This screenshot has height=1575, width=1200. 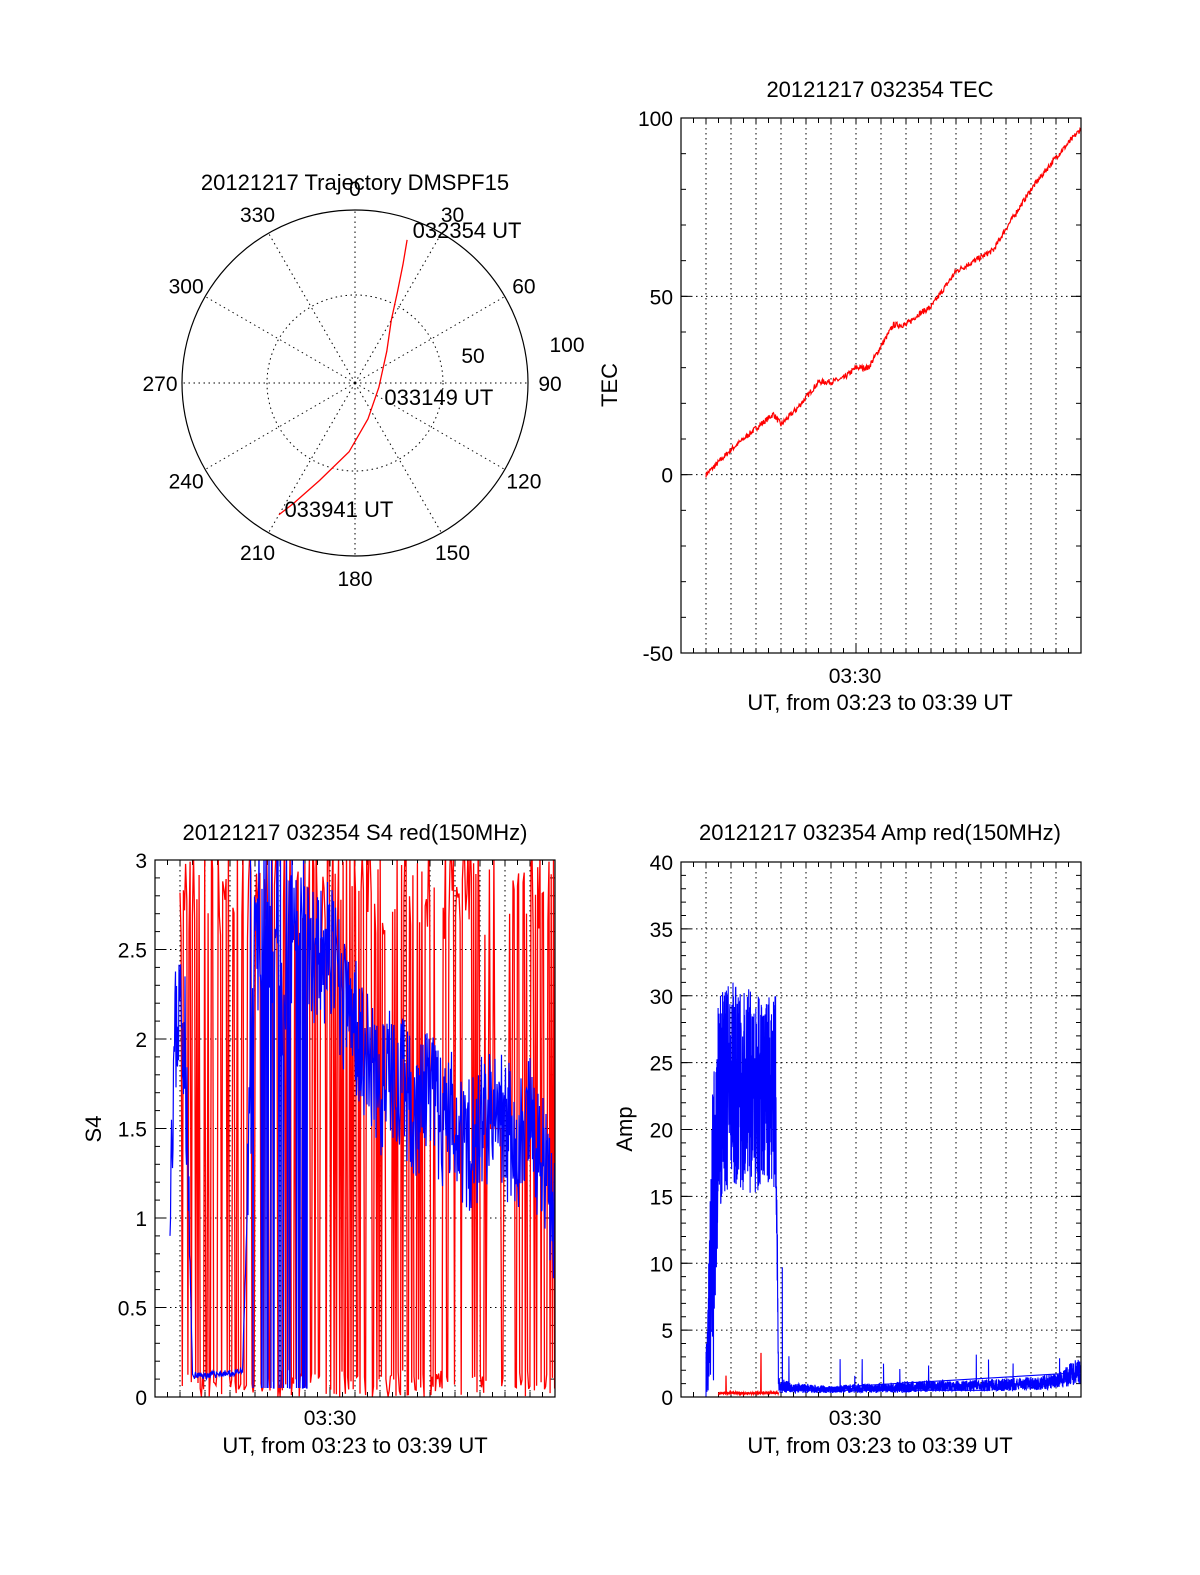 I want to click on y-tick-label: 2.5, so click(x=132, y=951).